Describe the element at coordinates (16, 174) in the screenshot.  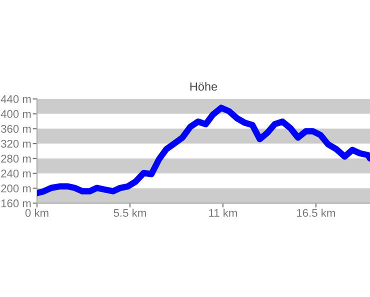
I see `y-tick-label: 240 m` at that location.